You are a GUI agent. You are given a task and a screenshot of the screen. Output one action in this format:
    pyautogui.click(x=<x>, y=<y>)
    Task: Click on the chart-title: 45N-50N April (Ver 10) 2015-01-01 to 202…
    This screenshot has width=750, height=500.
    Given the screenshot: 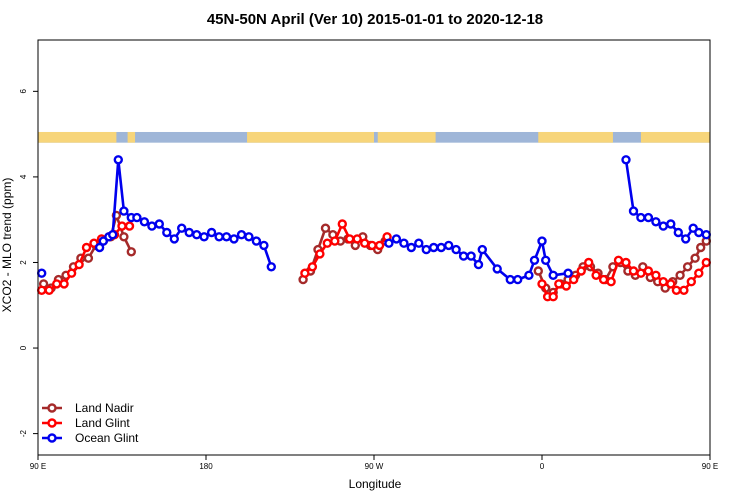 What is the action you would take?
    pyautogui.click(x=375, y=19)
    